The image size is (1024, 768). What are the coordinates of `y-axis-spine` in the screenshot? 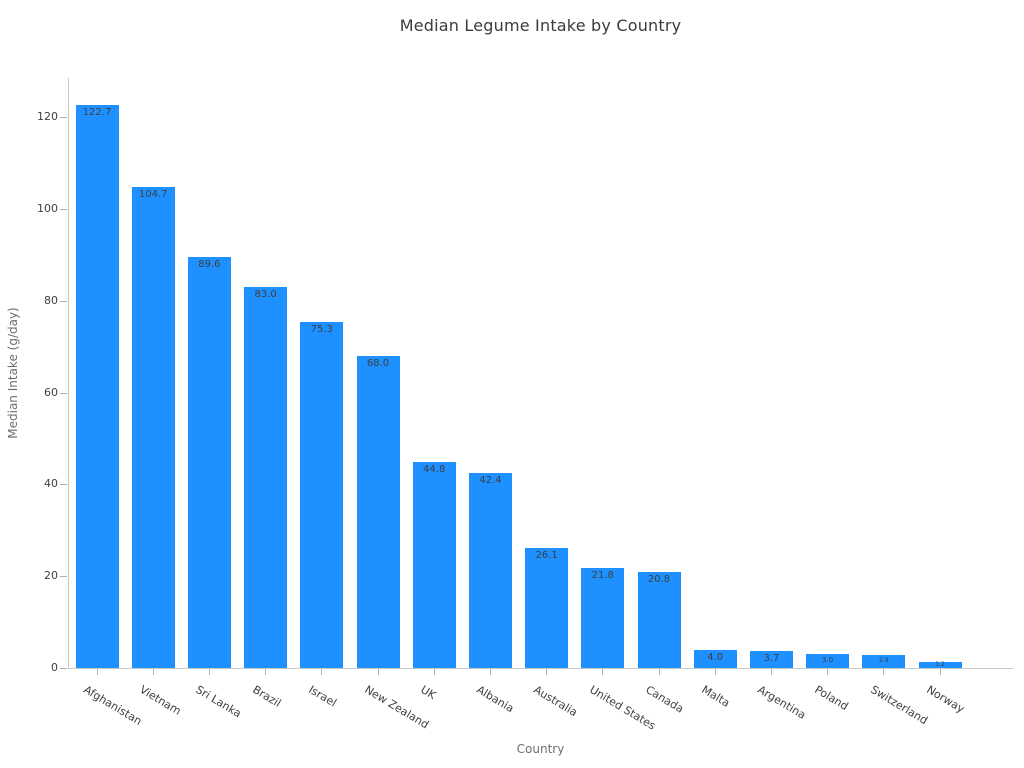 It's located at (68, 373).